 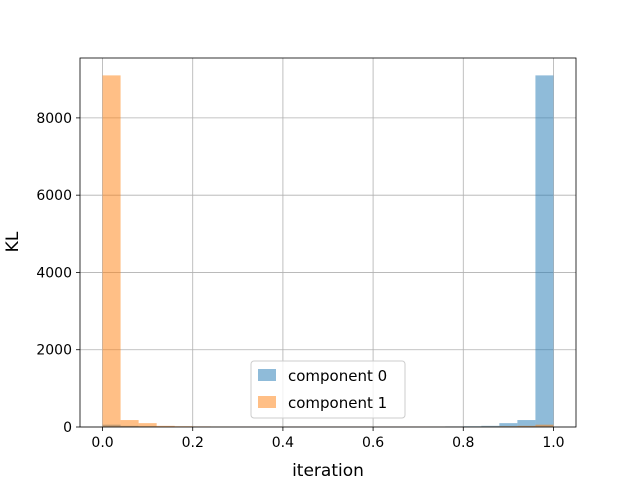 I want to click on x-tick-label: 0.8, so click(x=463, y=443).